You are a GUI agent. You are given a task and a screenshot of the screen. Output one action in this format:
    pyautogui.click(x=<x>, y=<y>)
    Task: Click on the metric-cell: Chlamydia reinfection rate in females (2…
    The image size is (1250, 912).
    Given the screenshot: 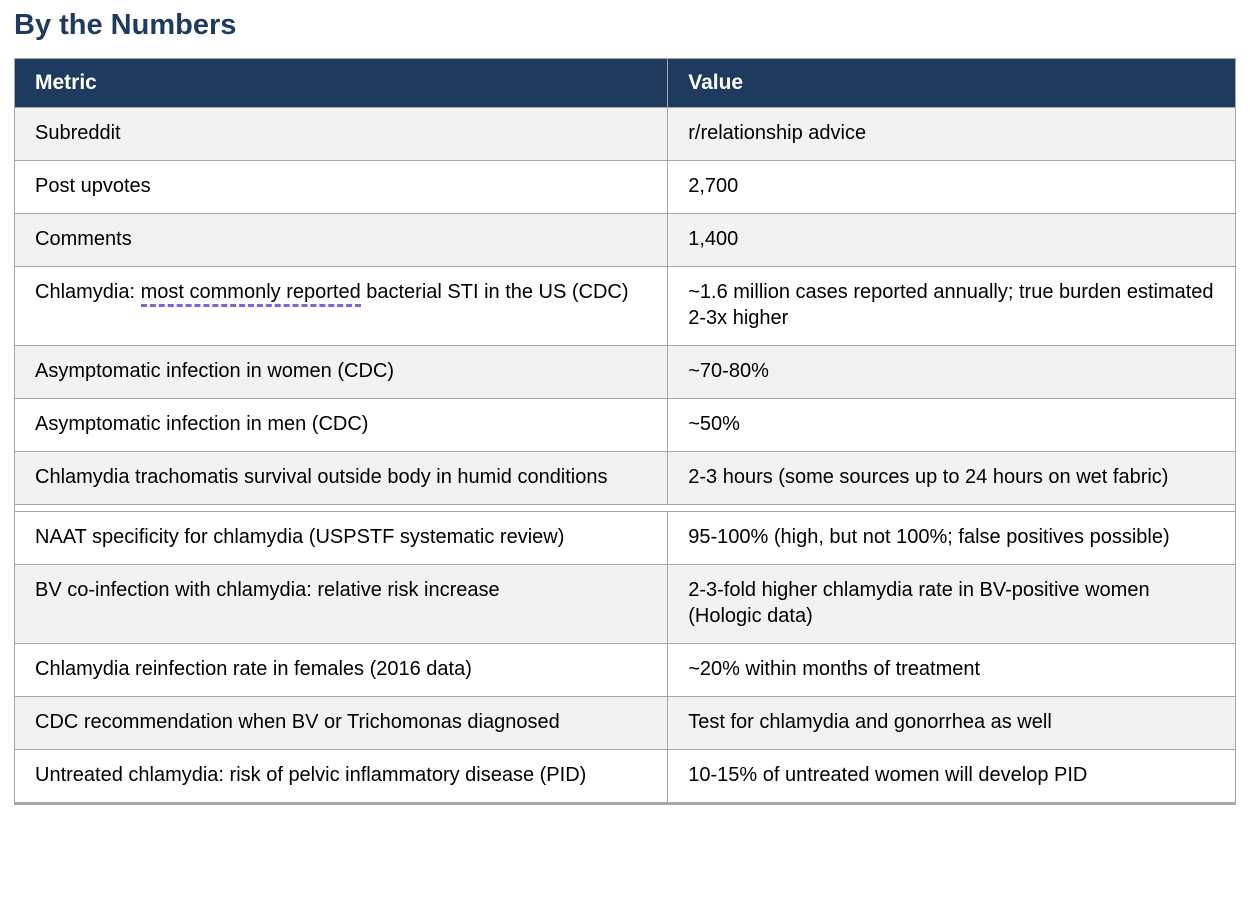 What is the action you would take?
    pyautogui.click(x=341, y=670)
    